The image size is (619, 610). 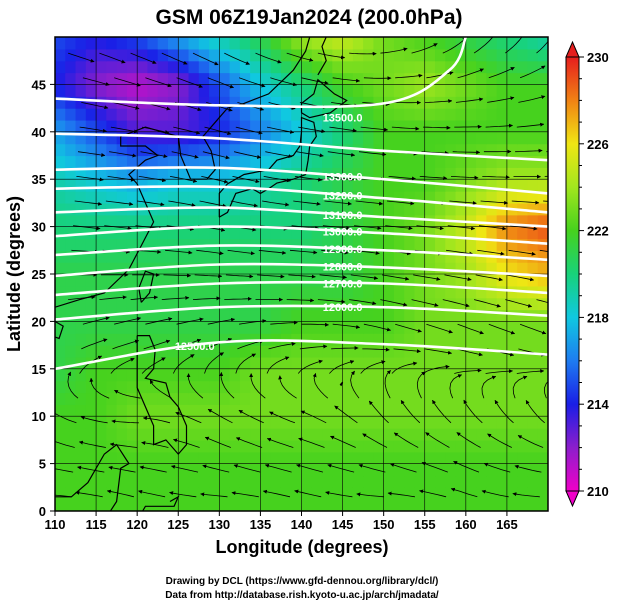 I want to click on contour-label: 12500.0, so click(x=195, y=347).